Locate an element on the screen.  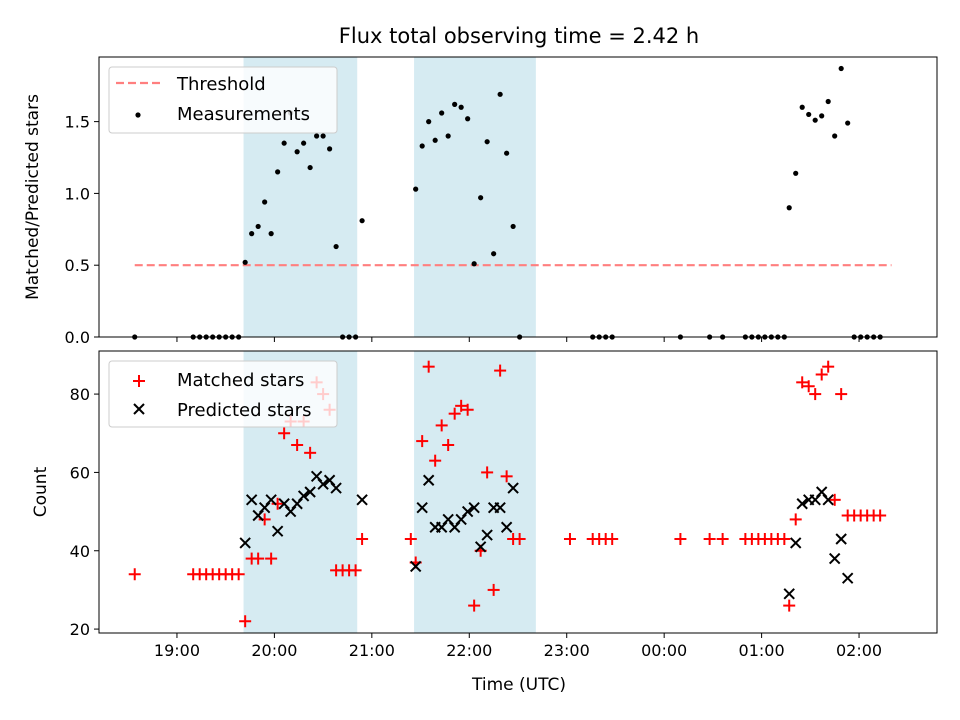
y-tick-label: 40 is located at coordinates (80, 551).